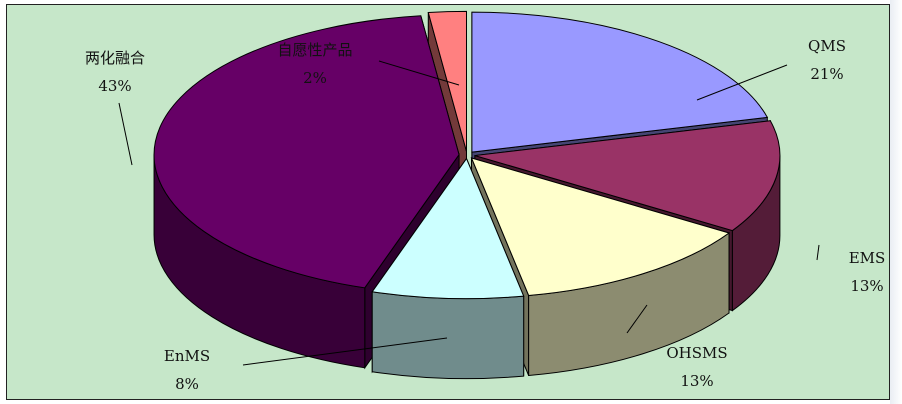 The height and width of the screenshot is (404, 902). I want to click on pie-side-enms, so click(448, 335).